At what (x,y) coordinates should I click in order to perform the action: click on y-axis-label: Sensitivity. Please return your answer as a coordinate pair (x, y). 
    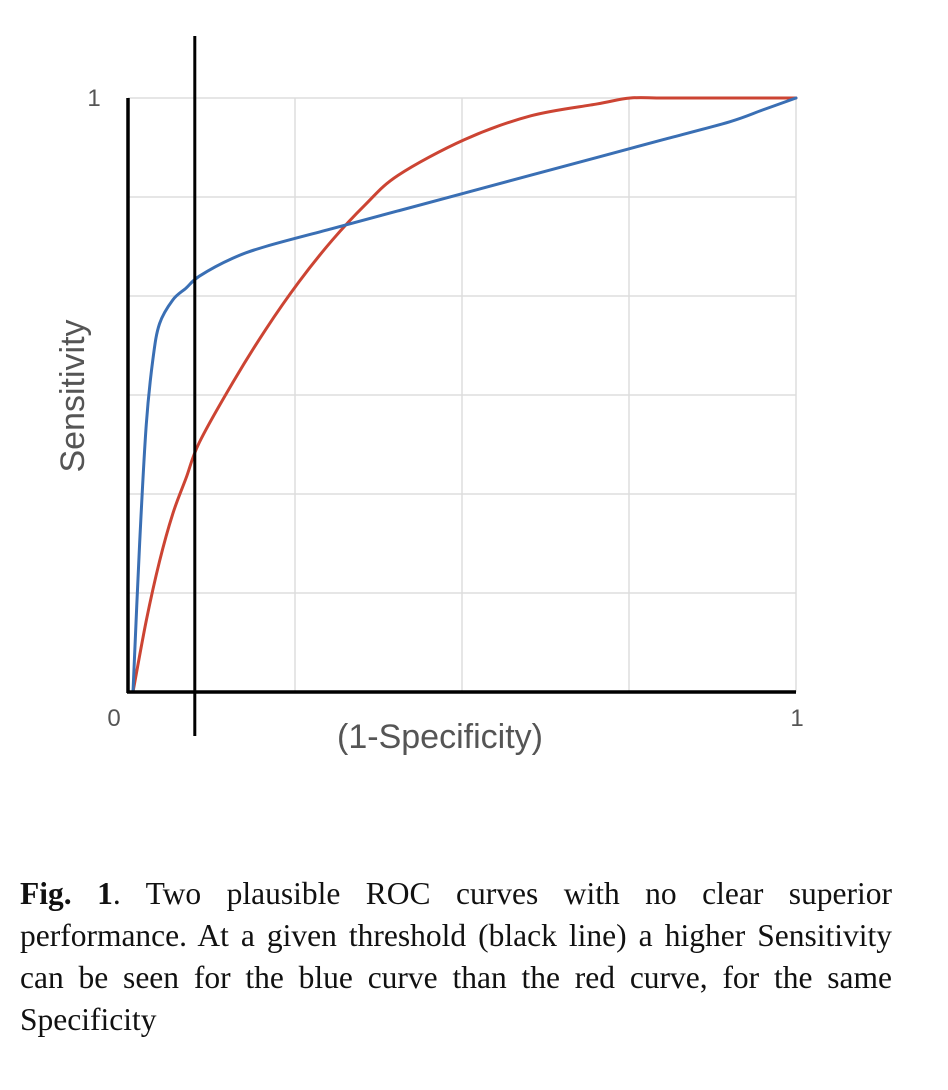
    Looking at the image, I should click on (73, 395).